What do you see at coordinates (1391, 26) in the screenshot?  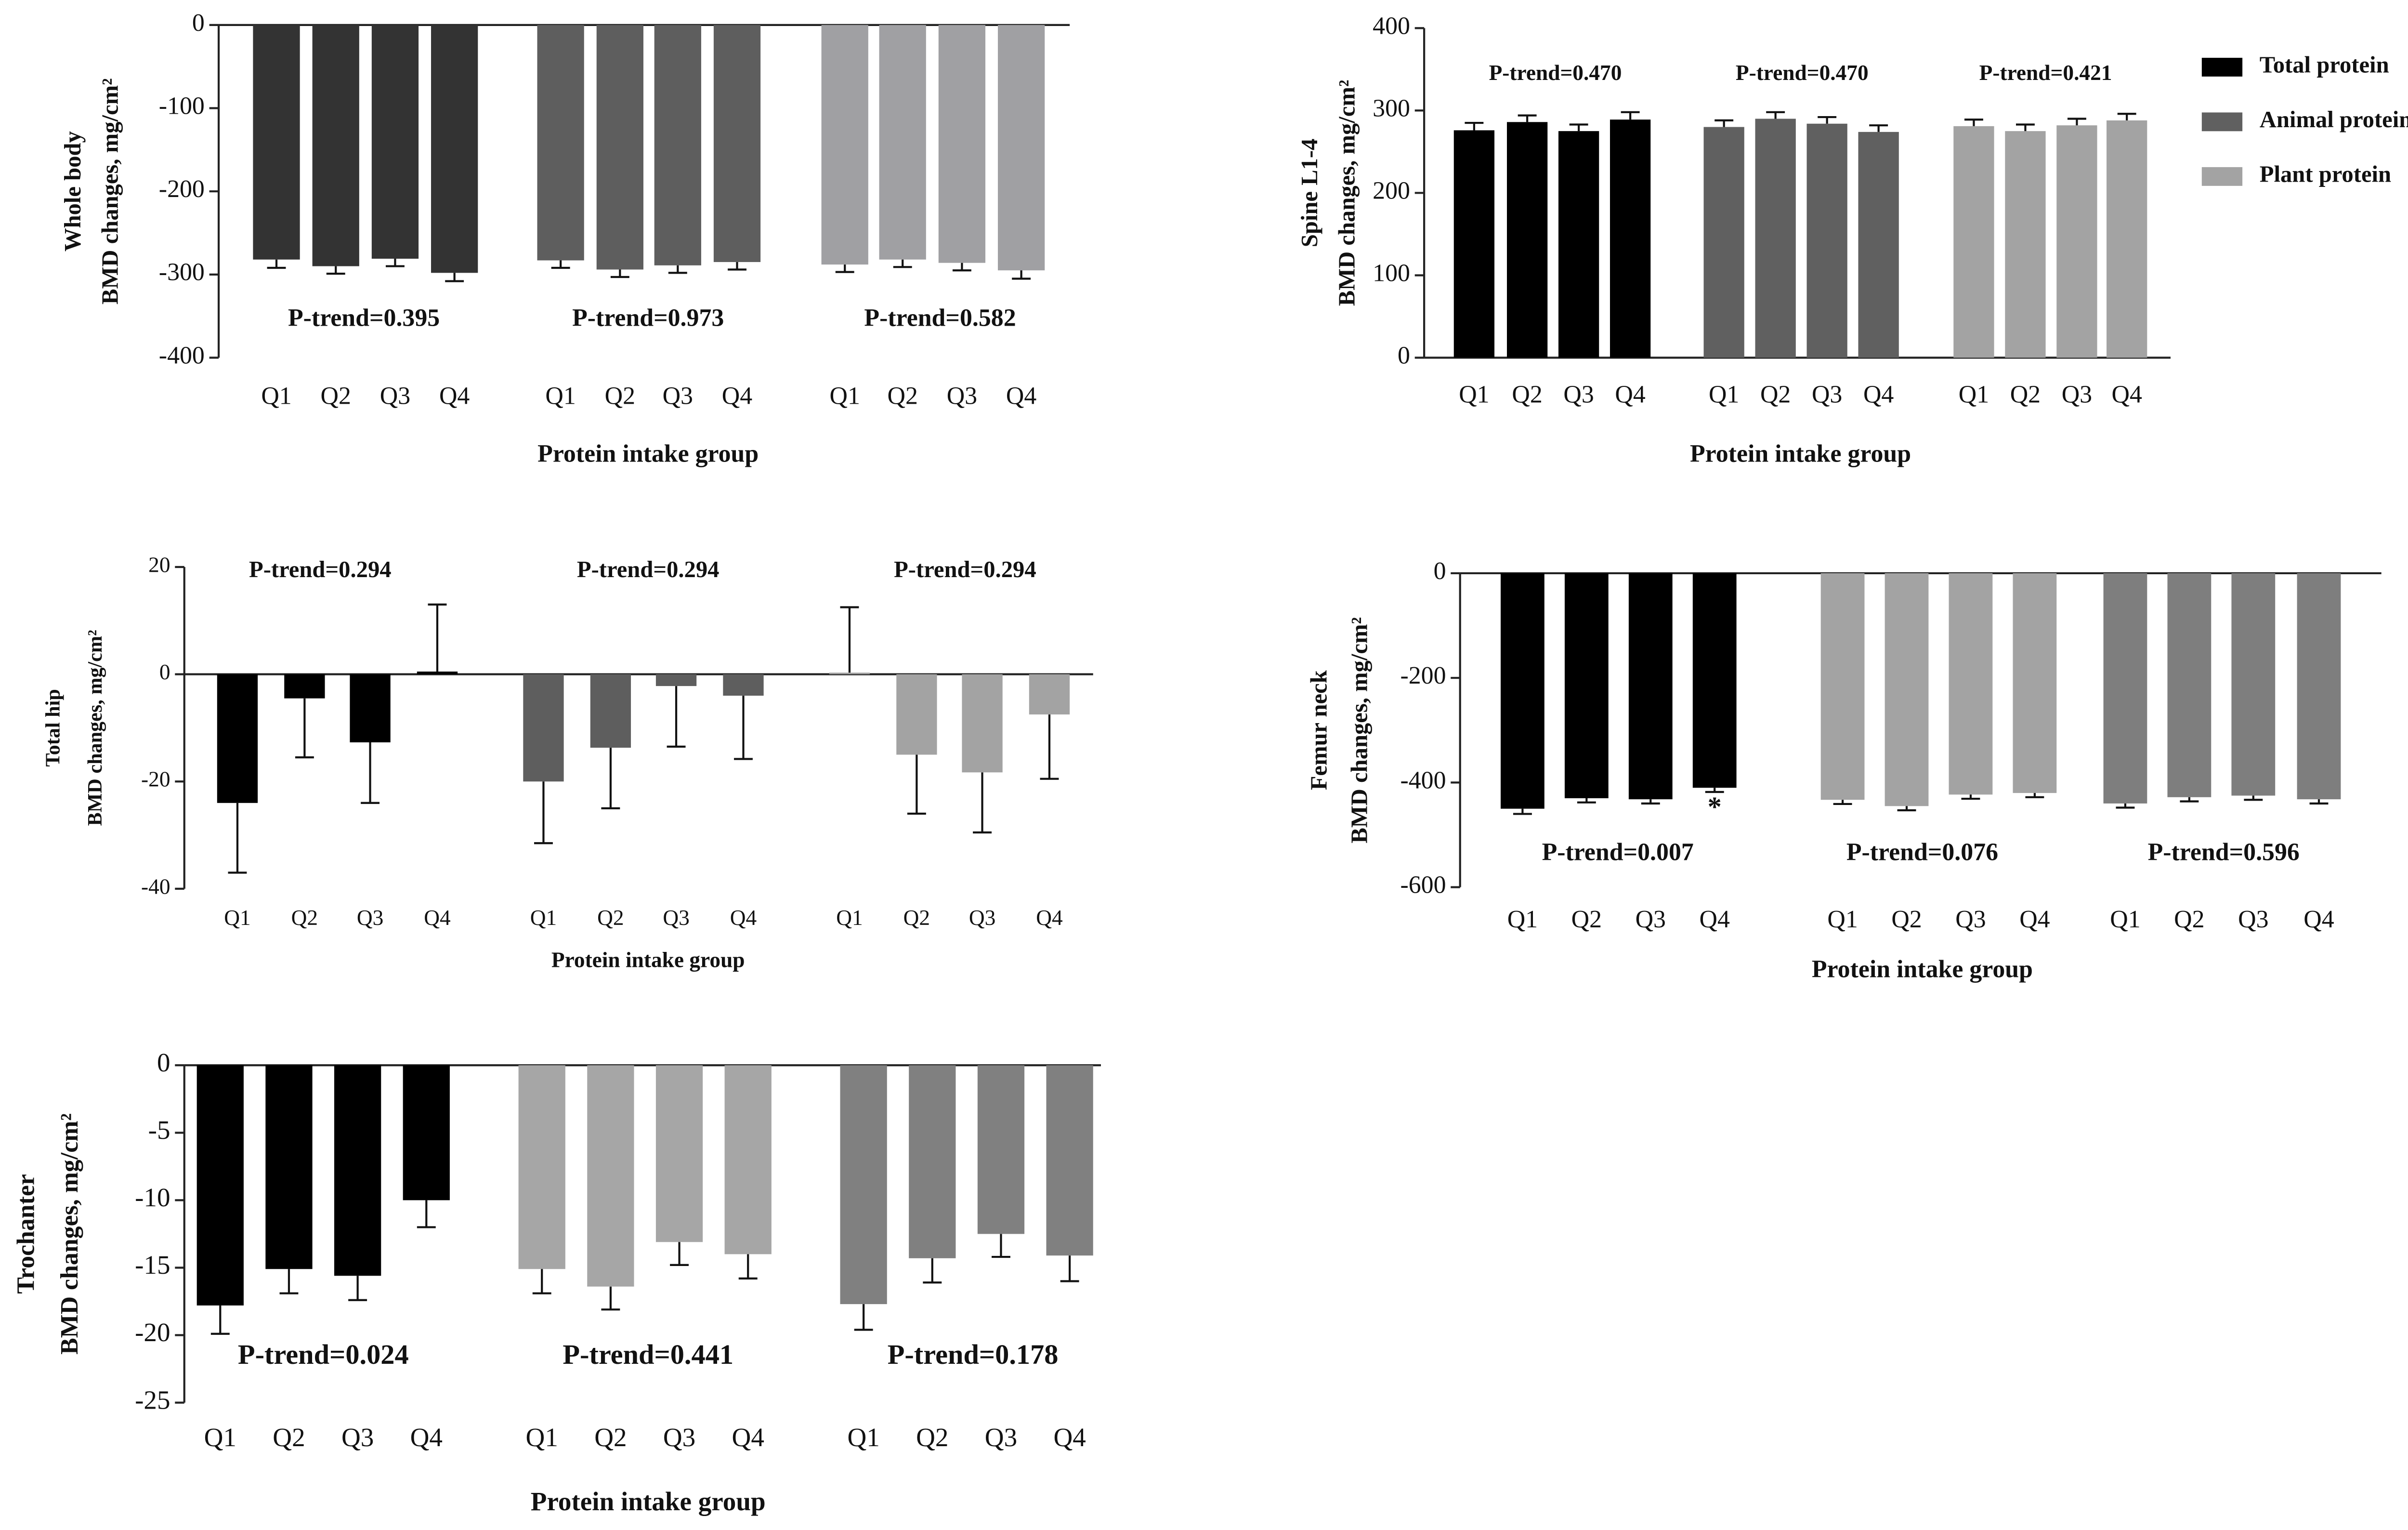 I see `y-tick-label: 400` at bounding box center [1391, 26].